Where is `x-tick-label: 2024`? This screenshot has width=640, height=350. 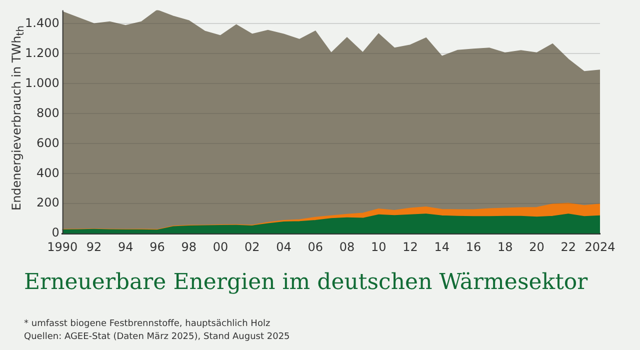
x-tick-label: 2024 is located at coordinates (600, 247).